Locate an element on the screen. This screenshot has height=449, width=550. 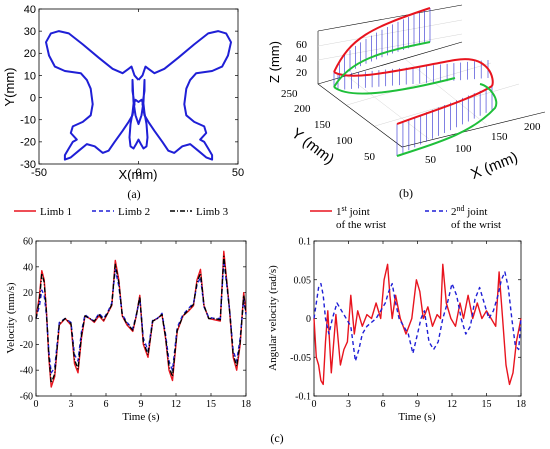
y-tick-label: 60 is located at coordinates (28, 242).